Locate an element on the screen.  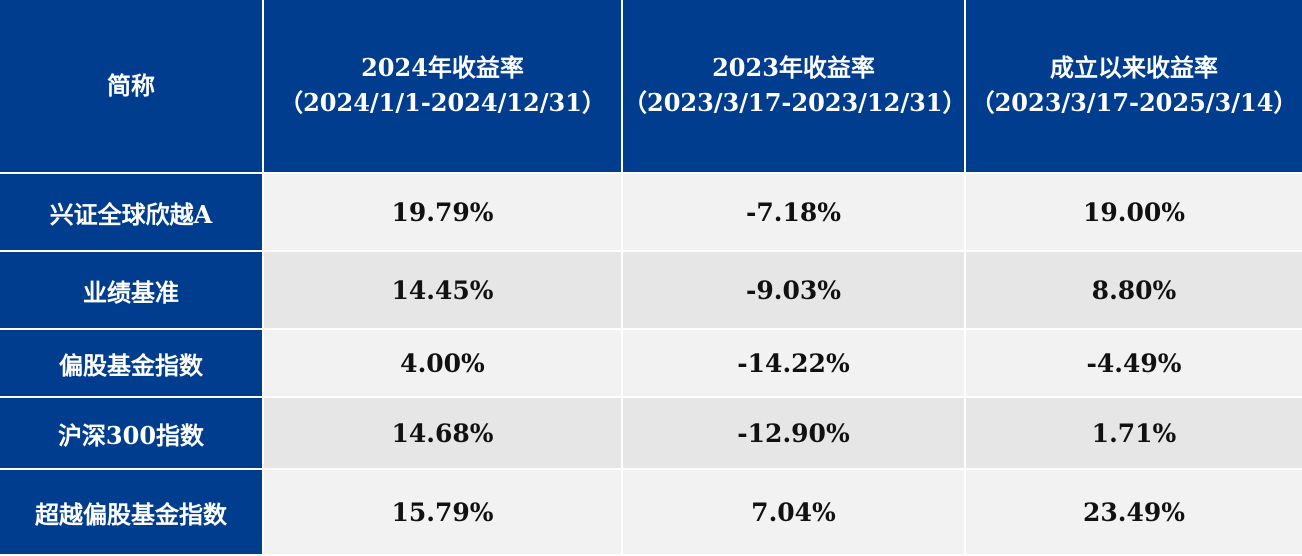
header-col-title: 2024年收益率 is located at coordinates (442, 68).